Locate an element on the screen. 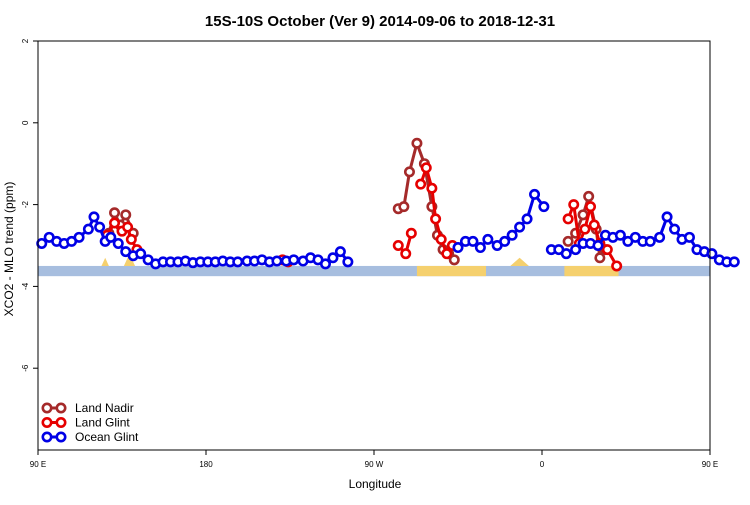  land-ocean-band is located at coordinates (374, 265).